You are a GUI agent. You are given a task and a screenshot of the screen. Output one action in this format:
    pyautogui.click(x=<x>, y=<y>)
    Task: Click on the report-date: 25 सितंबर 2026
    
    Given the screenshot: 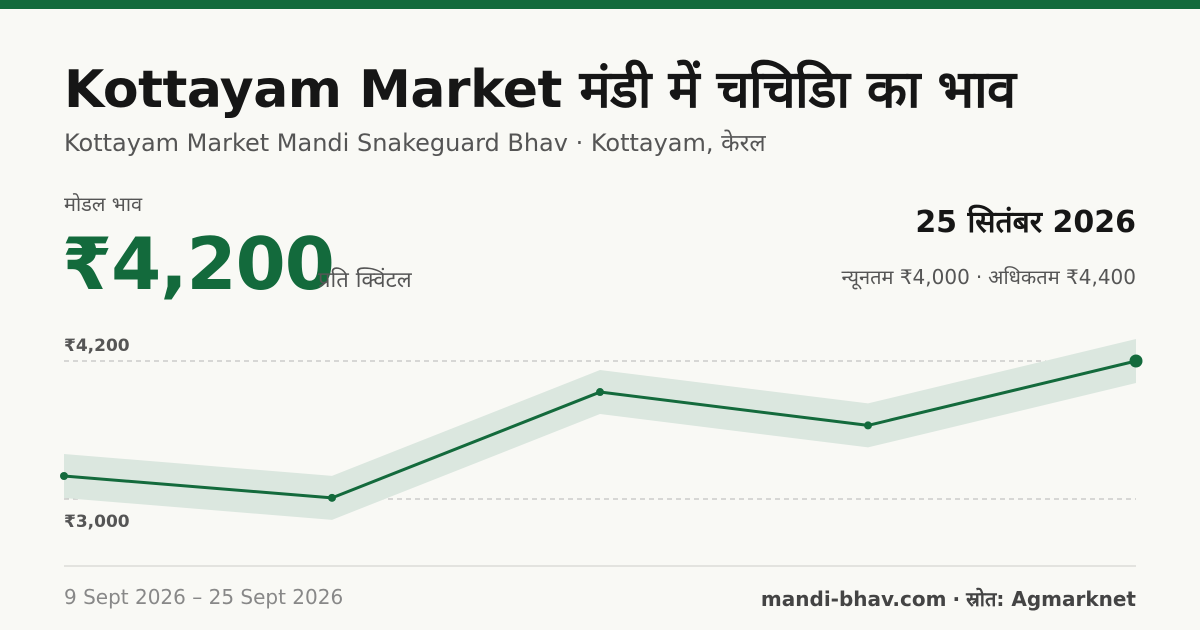 What is the action you would take?
    pyautogui.click(x=1025, y=222)
    